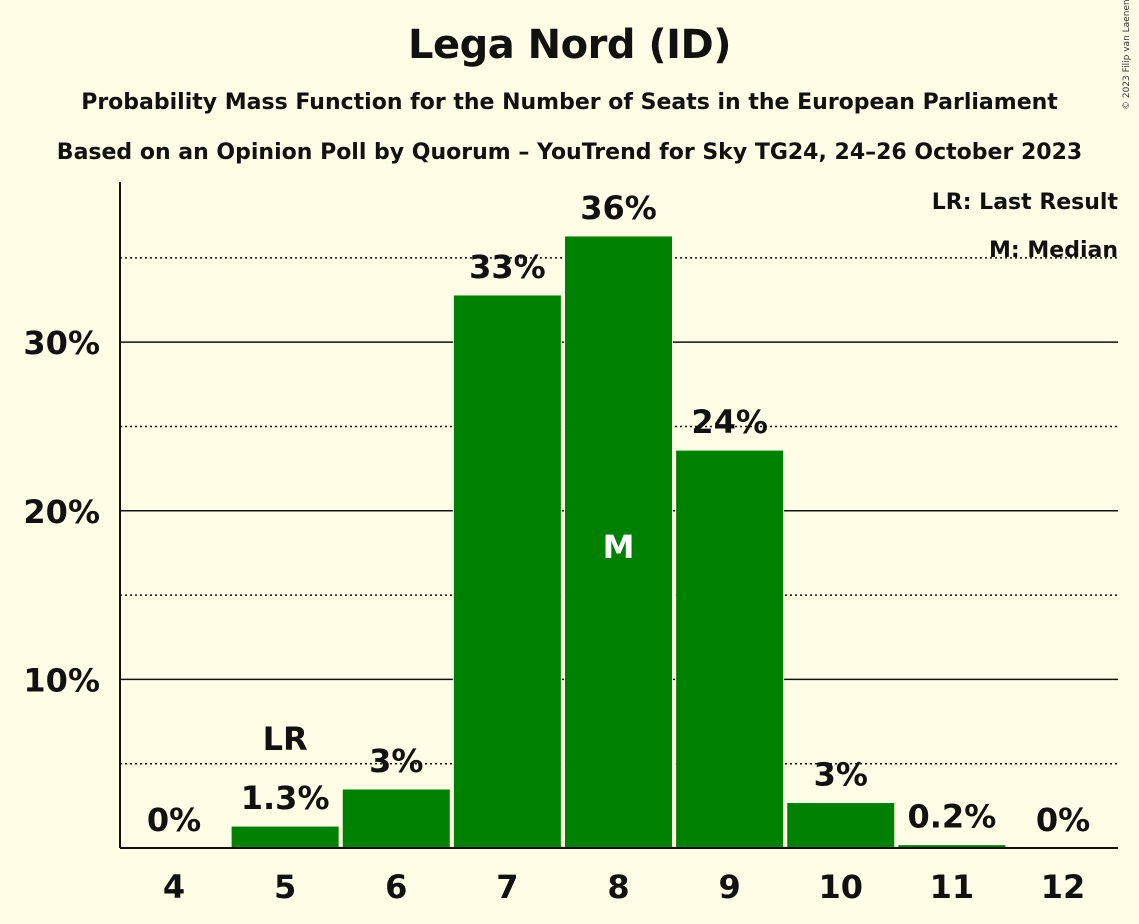 The image size is (1139, 924). I want to click on x-tick-label: 11, so click(952, 887).